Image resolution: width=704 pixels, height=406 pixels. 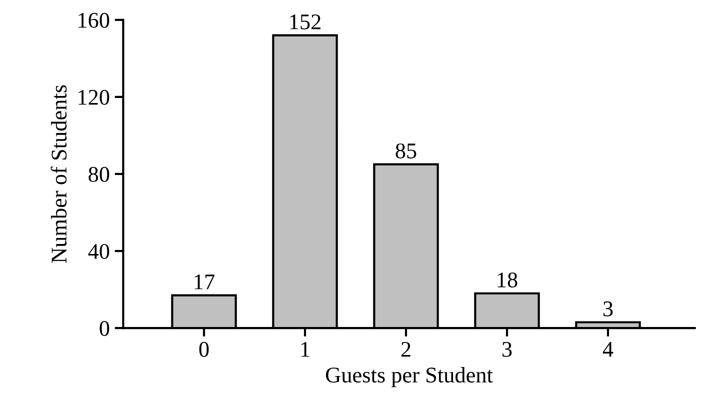 What do you see at coordinates (507, 349) in the screenshot?
I see `x-tick-label: 3` at bounding box center [507, 349].